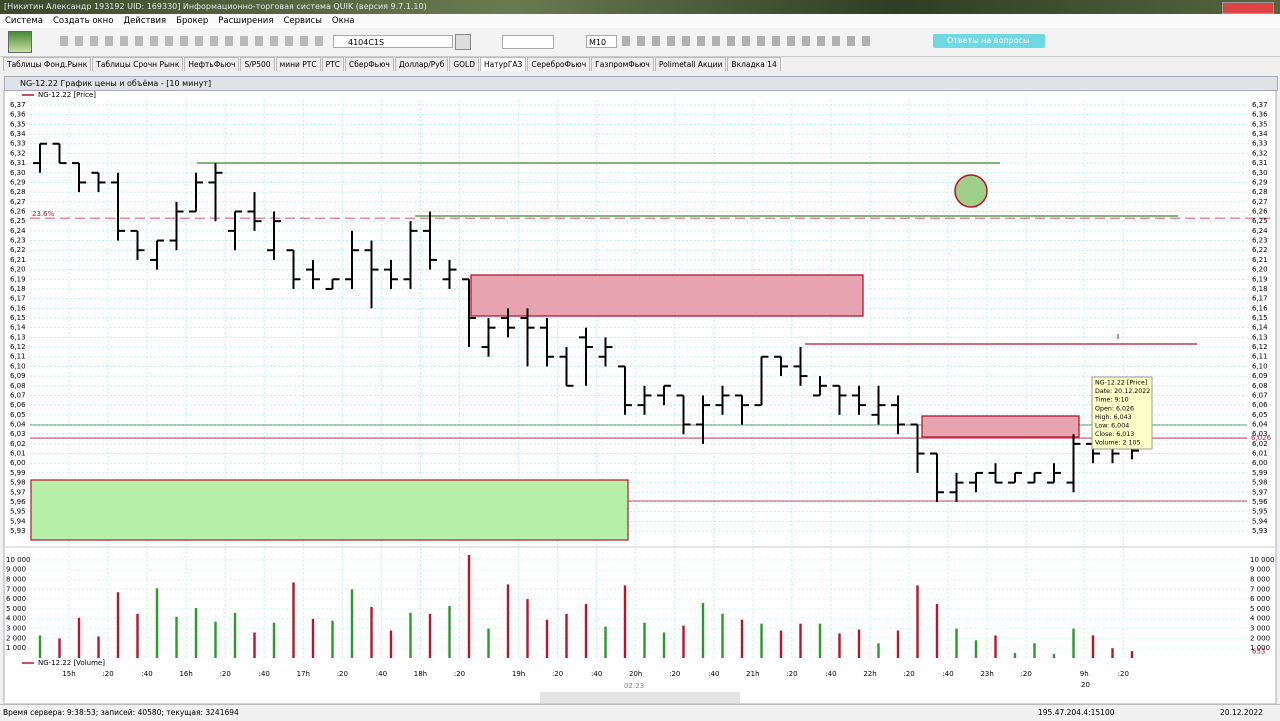 The image size is (1280, 721). What do you see at coordinates (1260, 318) in the screenshot?
I see `y-tick-label-right: 6,15` at bounding box center [1260, 318].